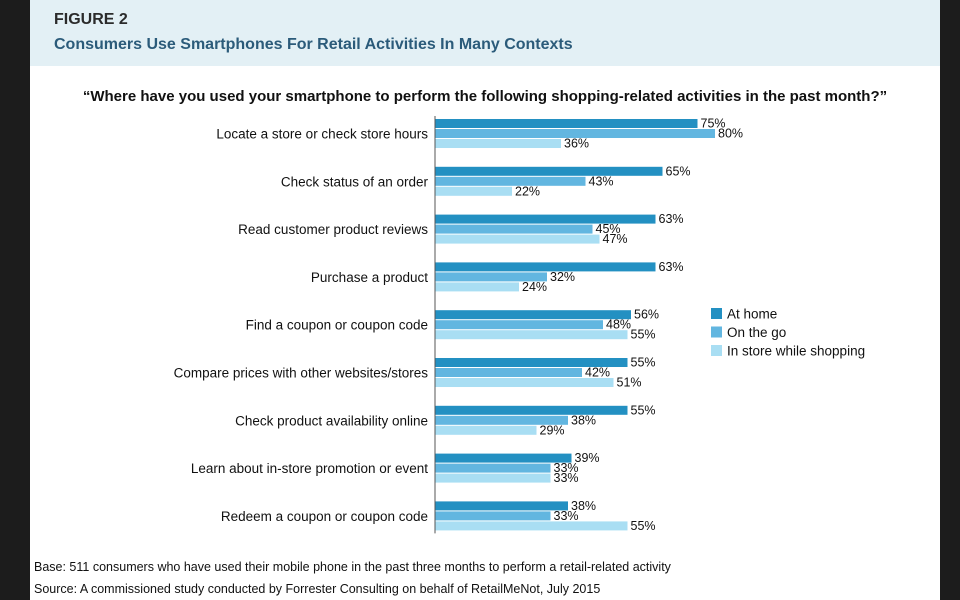 The image size is (960, 600). I want to click on data-label: 47%, so click(615, 239).